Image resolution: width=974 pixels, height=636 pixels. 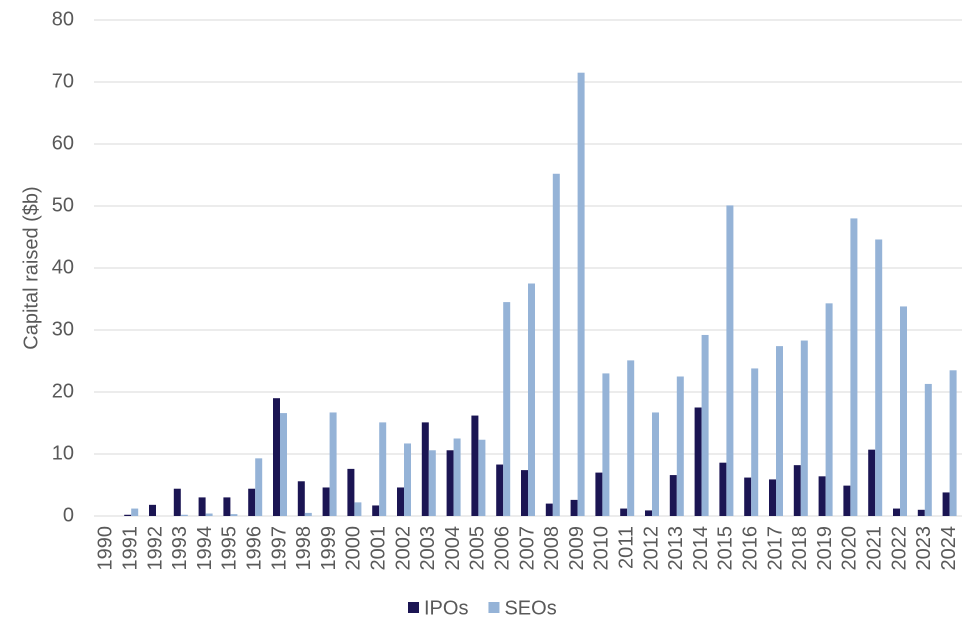 I want to click on x-tick-label: 1998, so click(x=304, y=548).